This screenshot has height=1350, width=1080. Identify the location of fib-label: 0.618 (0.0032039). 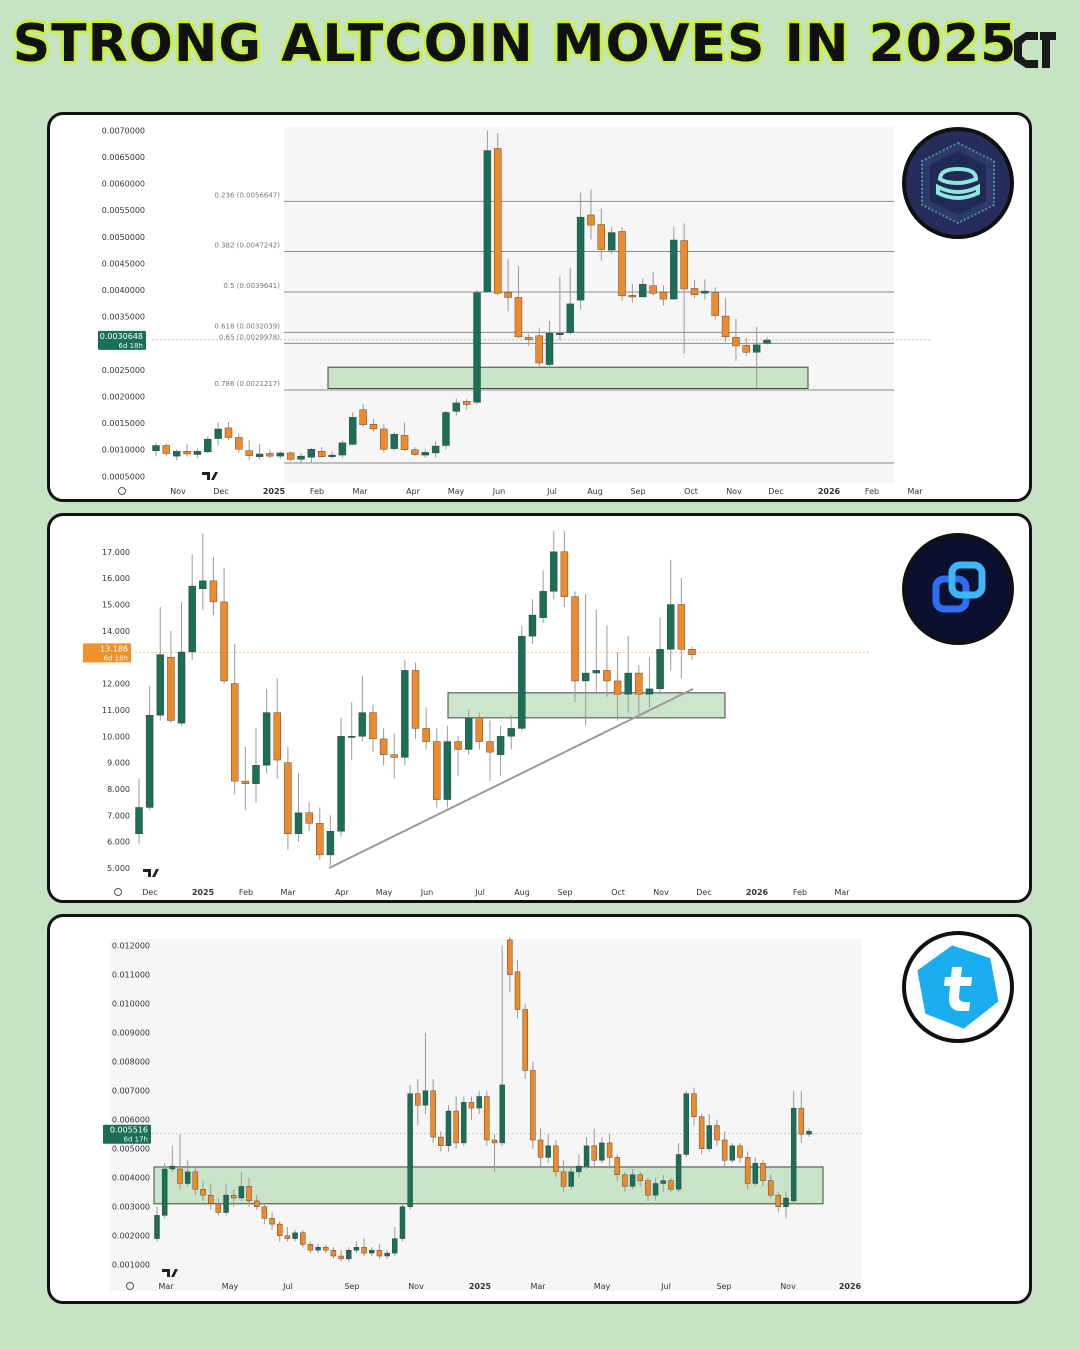
(247, 326).